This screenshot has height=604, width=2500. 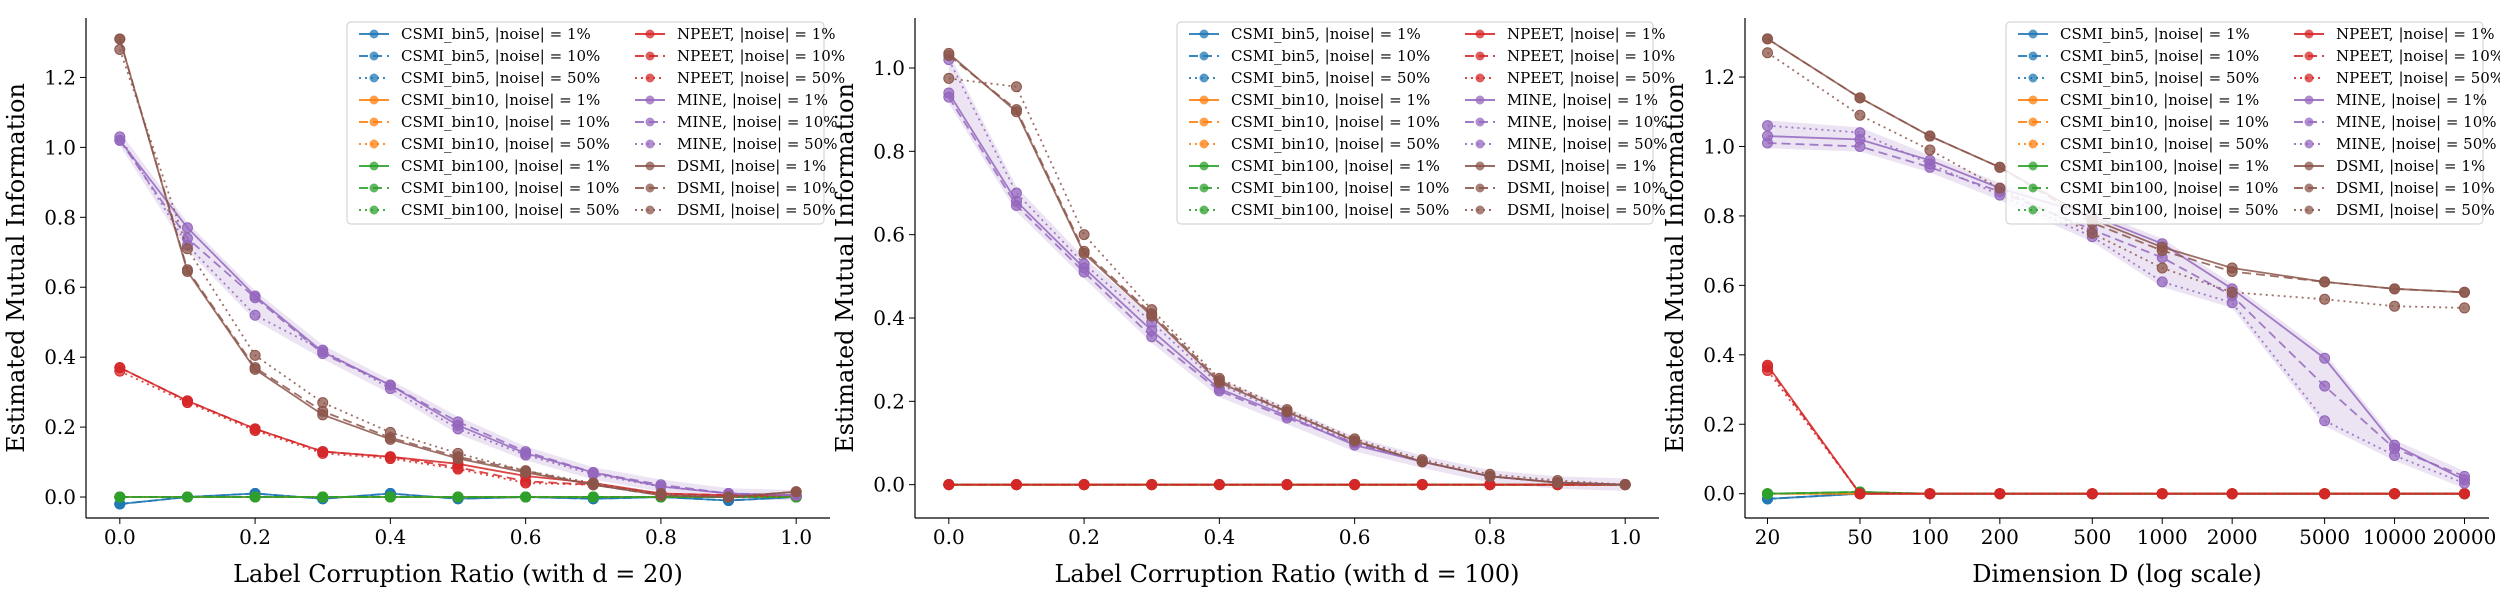 What do you see at coordinates (2159, 56) in the screenshot?
I see `legend-entry-label: CSMI_bin5, |noise| = 10%` at bounding box center [2159, 56].